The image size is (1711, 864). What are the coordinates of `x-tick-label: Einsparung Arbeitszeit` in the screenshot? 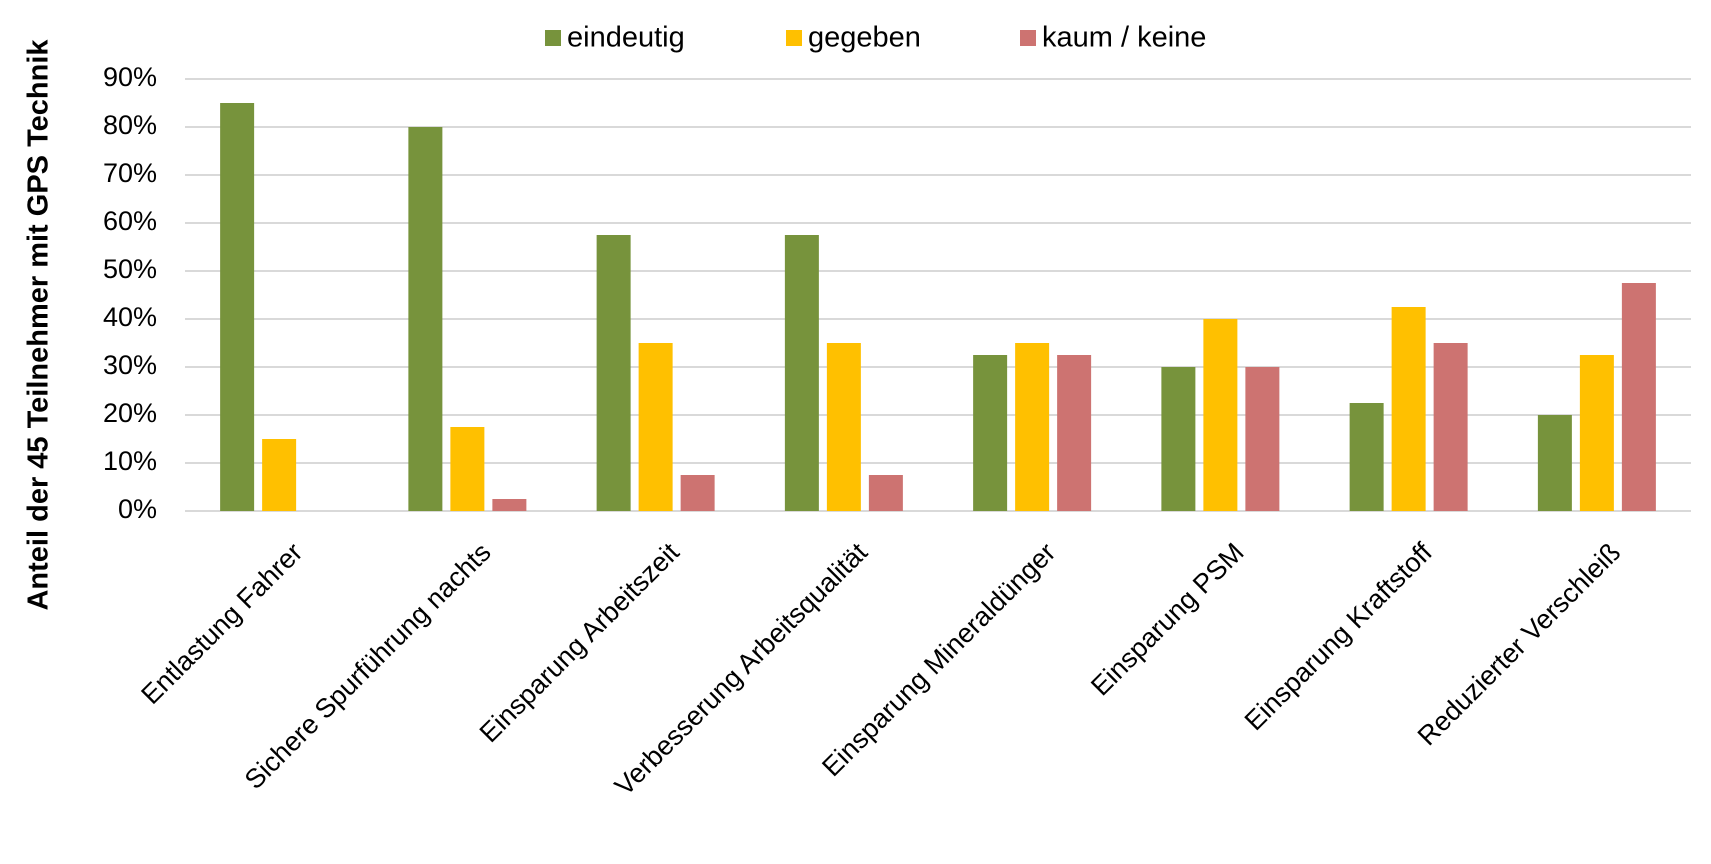 It's located at (580, 643).